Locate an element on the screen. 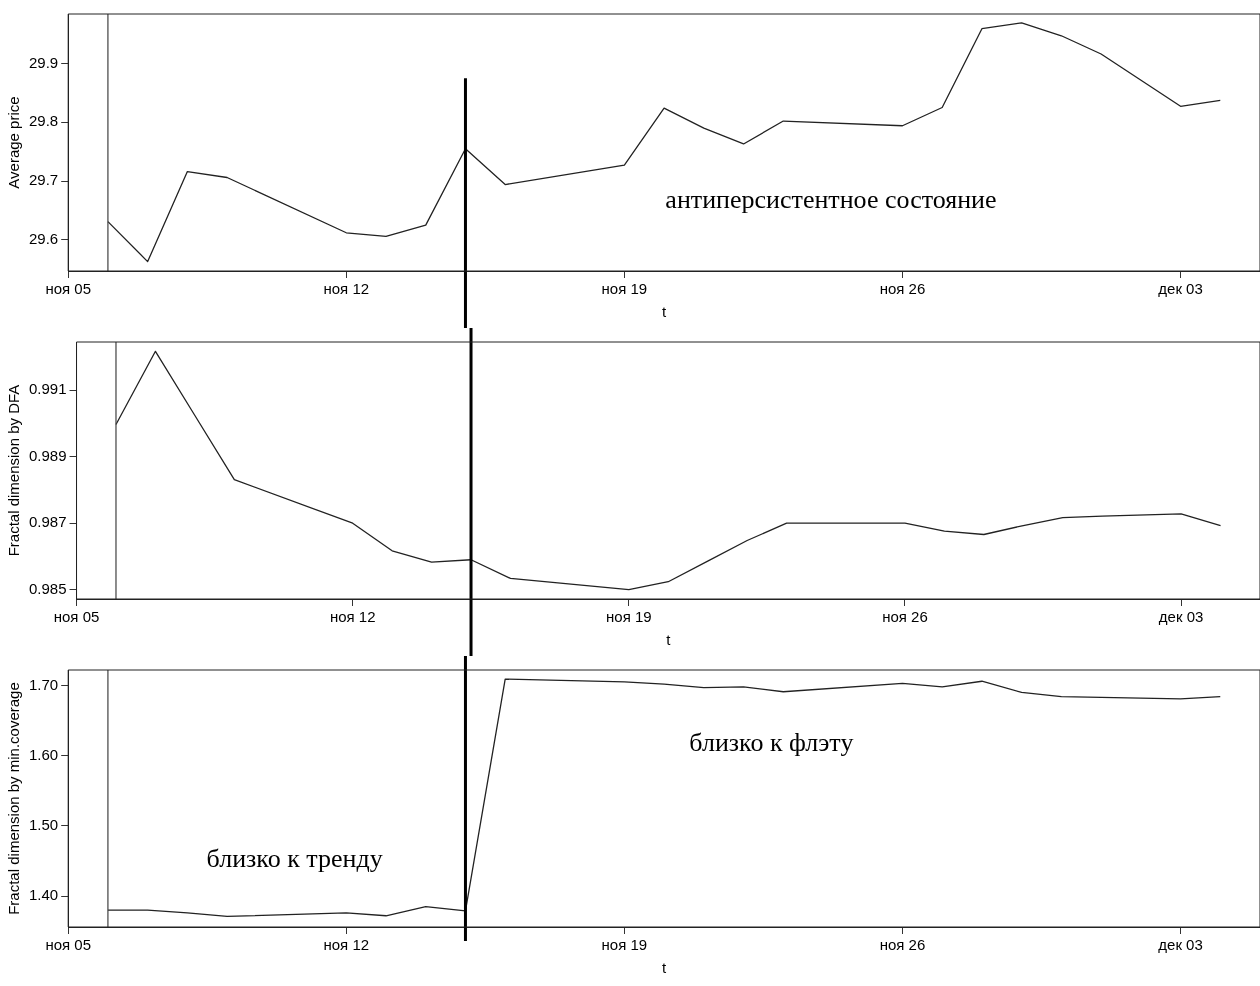 The width and height of the screenshot is (1260, 986). y-tick-label: 1.70 is located at coordinates (43, 684).